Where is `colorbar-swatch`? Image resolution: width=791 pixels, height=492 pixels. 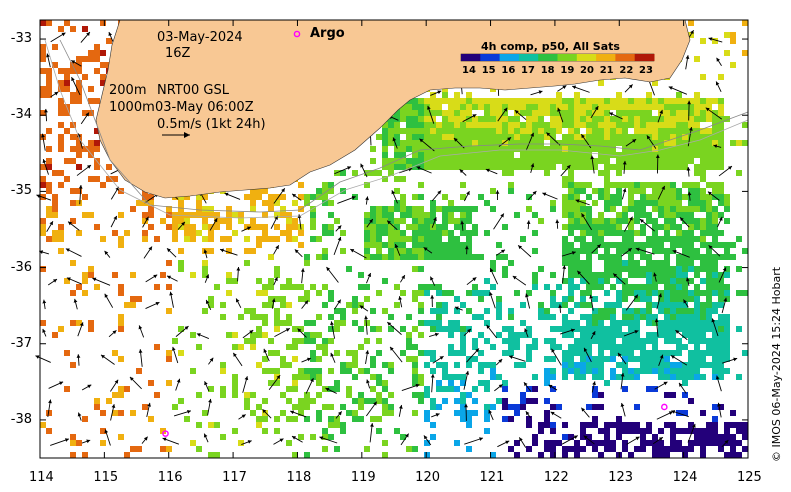 colorbar-swatch is located at coordinates (509, 57).